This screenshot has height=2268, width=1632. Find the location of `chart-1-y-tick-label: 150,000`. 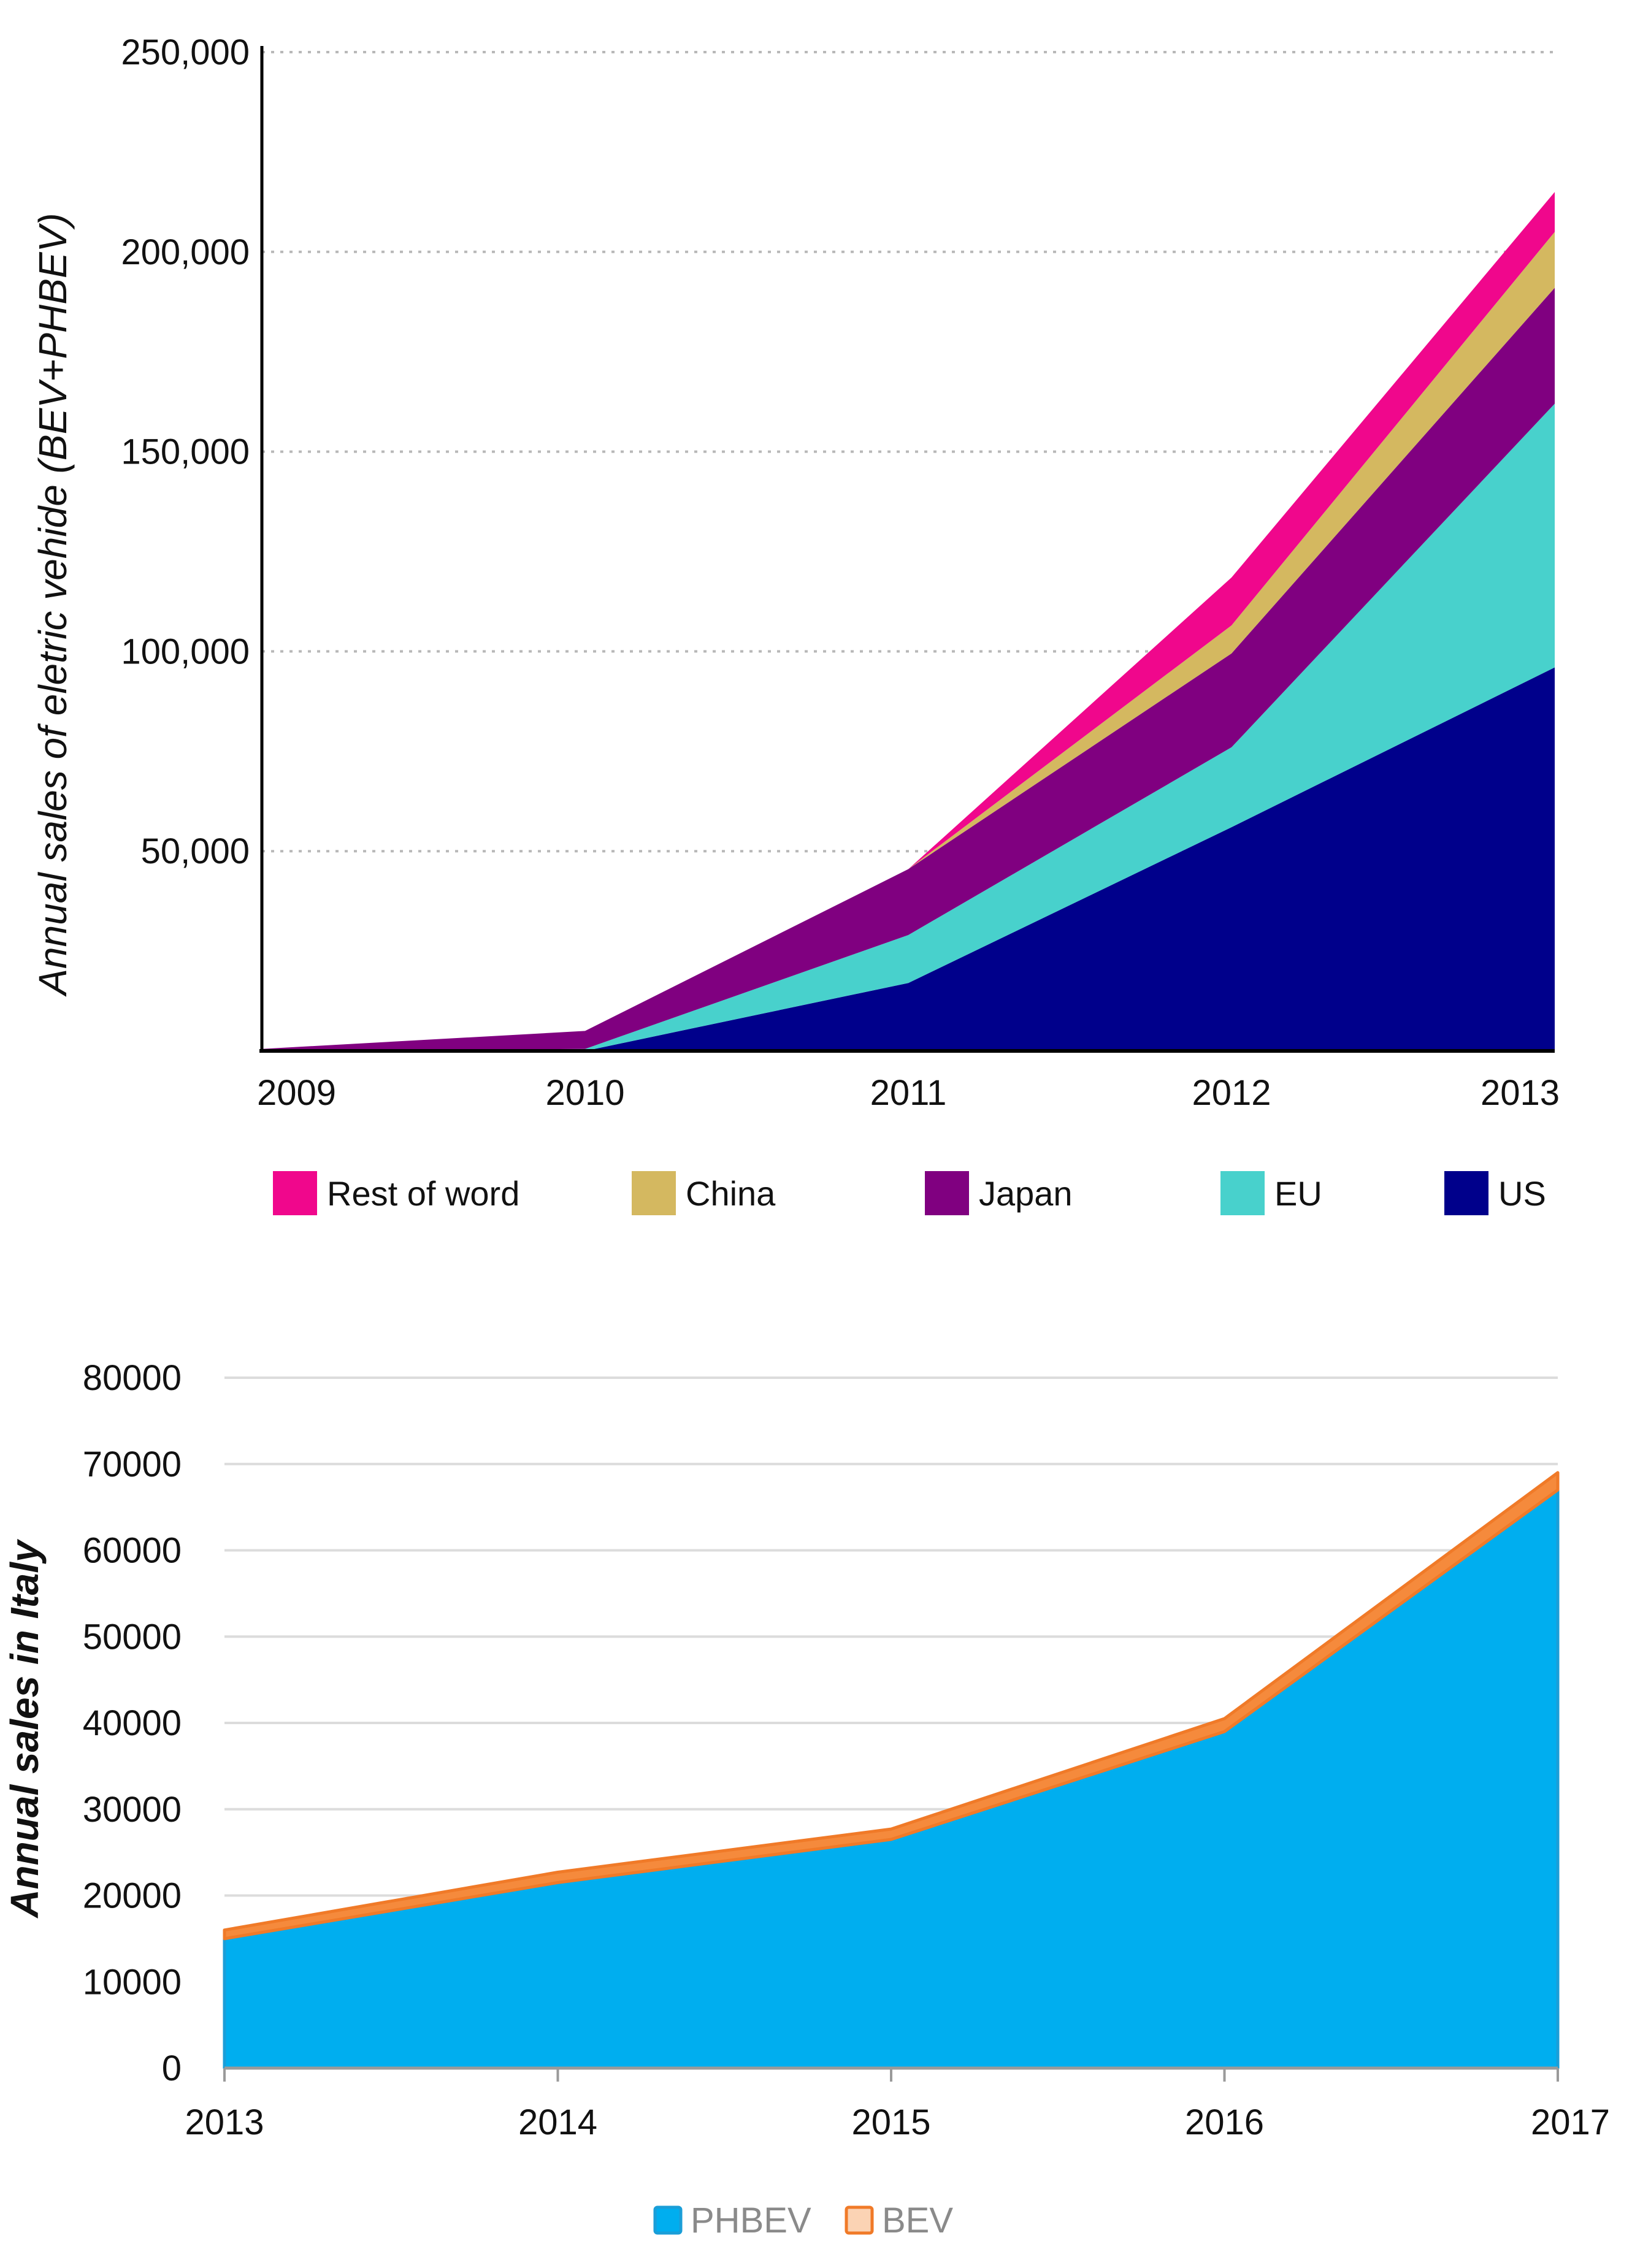

chart-1-y-tick-label: 150,000 is located at coordinates (185, 452).